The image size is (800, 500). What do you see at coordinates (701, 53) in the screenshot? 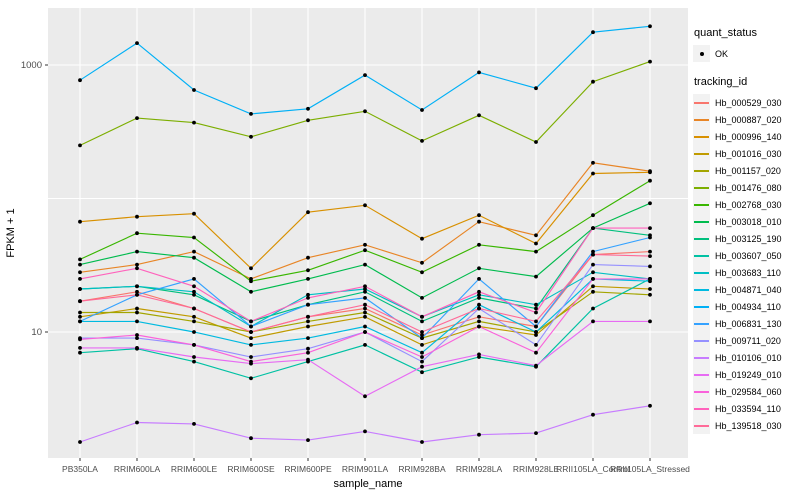
I see `legend-key-point` at bounding box center [701, 53].